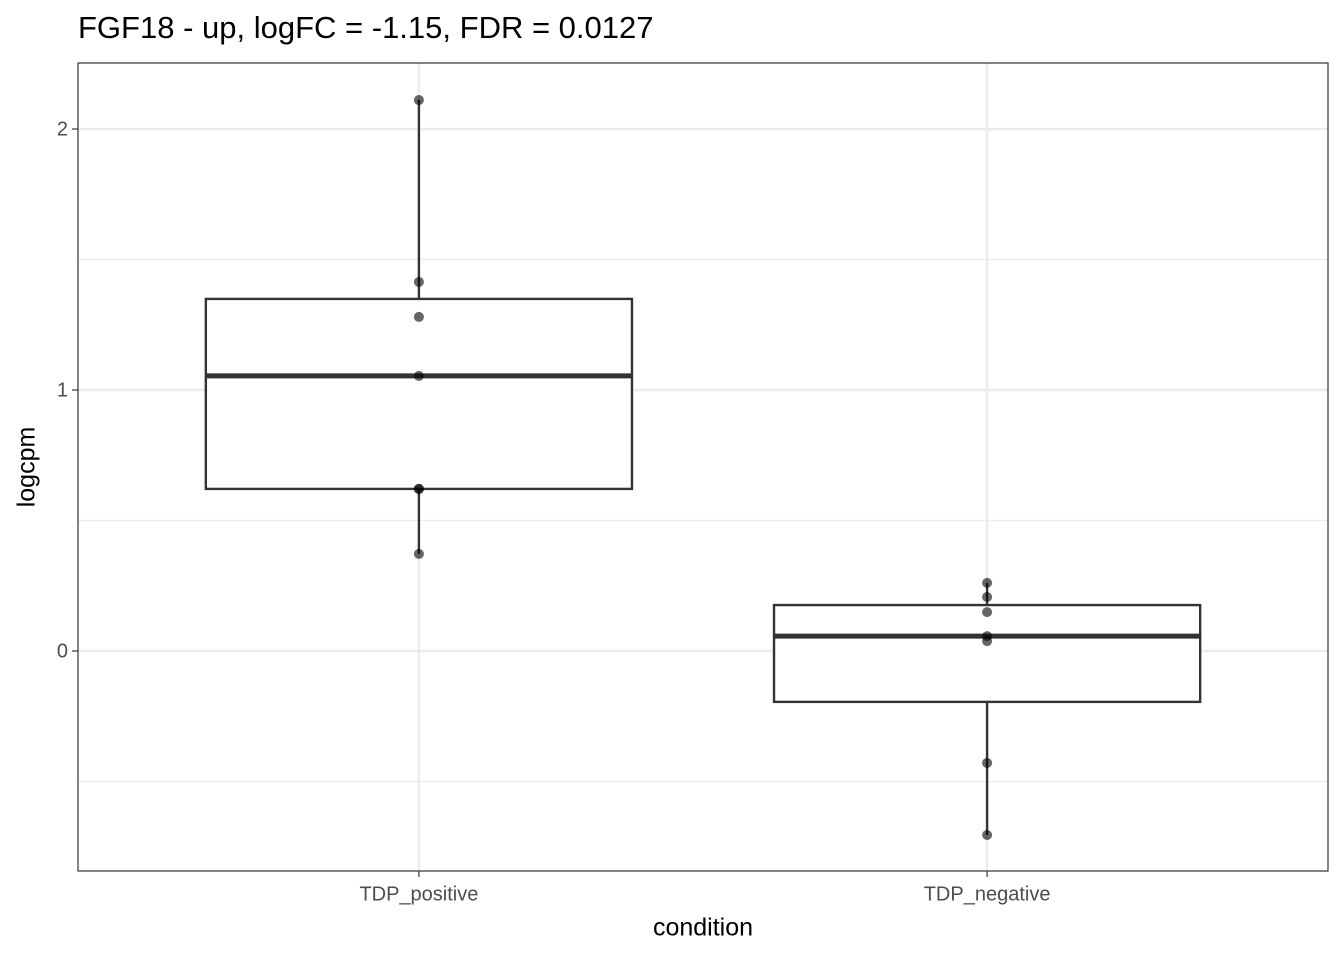 This screenshot has width=1344, height=965. What do you see at coordinates (62, 651) in the screenshot?
I see `y-tick-label: 0` at bounding box center [62, 651].